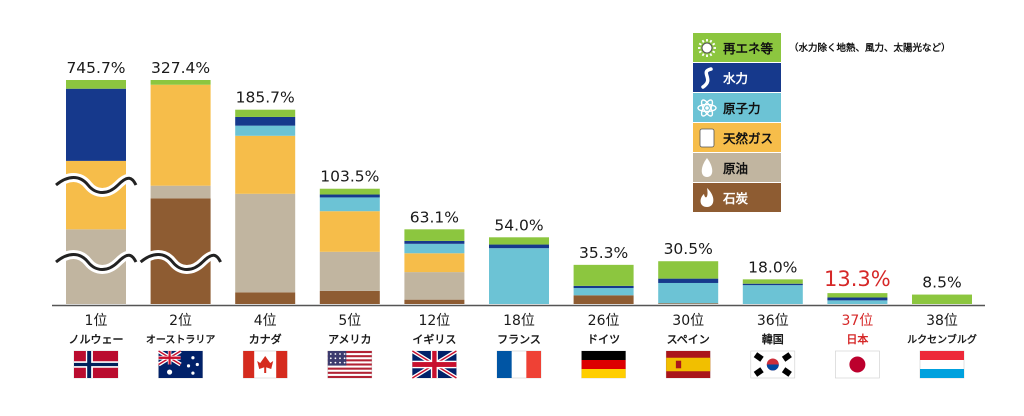 The height and width of the screenshot is (416, 1024). What do you see at coordinates (707, 78) in the screenshot?
I see `water-stroke` at bounding box center [707, 78].